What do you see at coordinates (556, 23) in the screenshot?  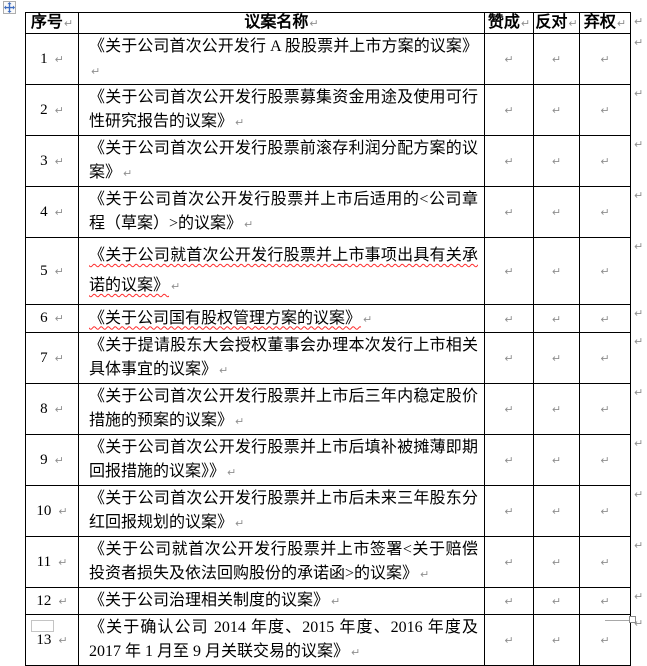 I see `header-cell-oppose: 反对↵` at bounding box center [556, 23].